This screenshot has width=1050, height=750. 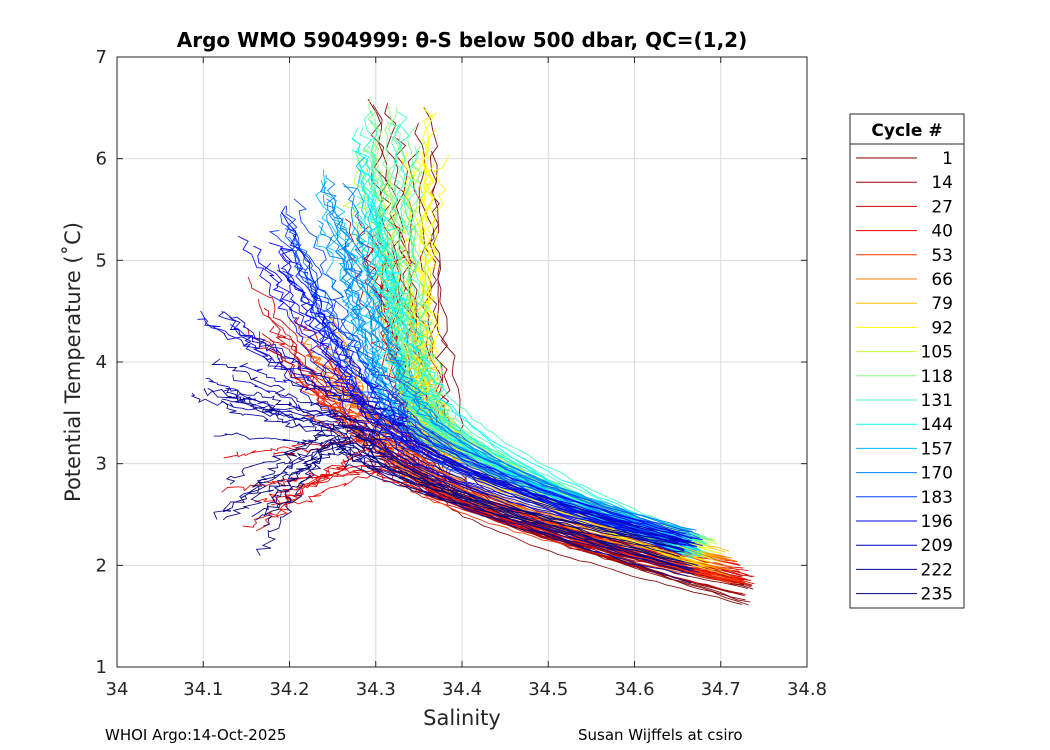 I want to click on legend-entry: 144, so click(x=904, y=425).